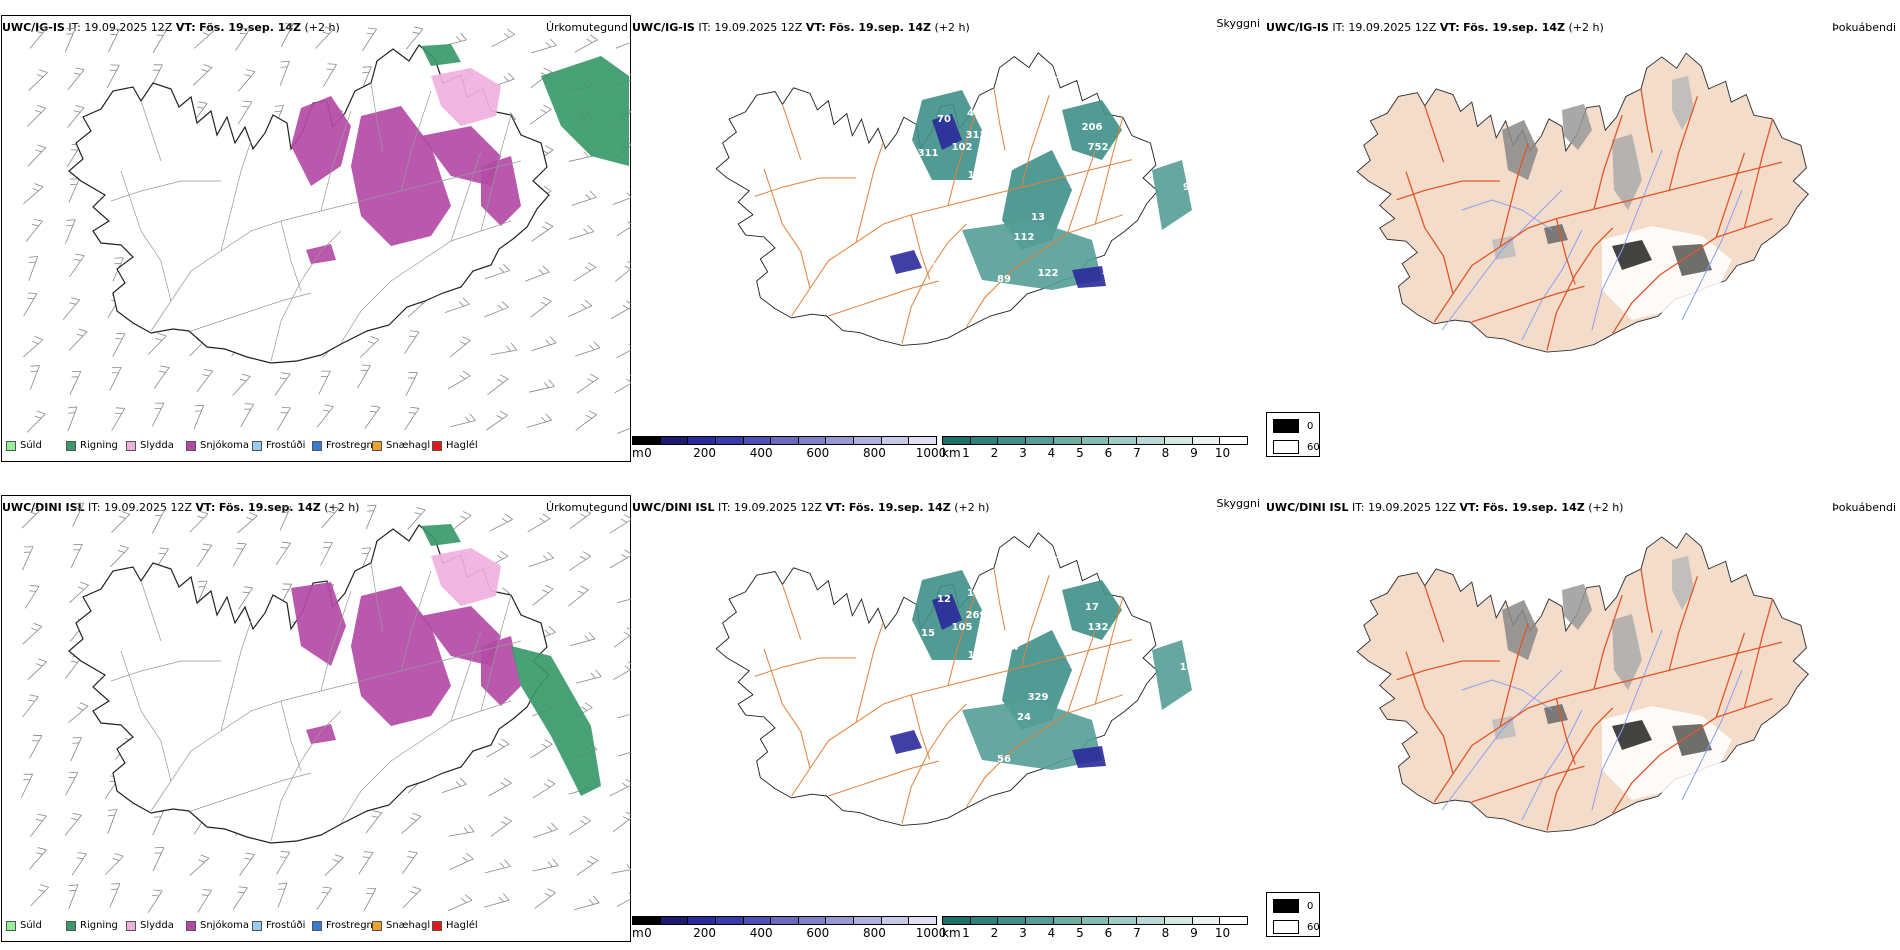 The image size is (1900, 950). What do you see at coordinates (638, 933) in the screenshot?
I see `elevation-unit: m` at bounding box center [638, 933].